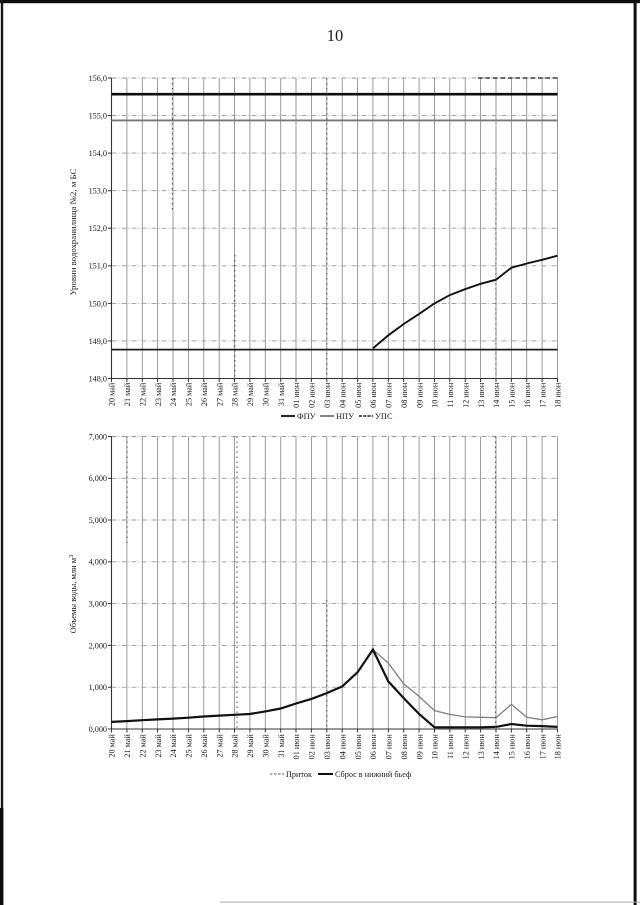  I want to click on svg-text: 10, so click(335, 35).